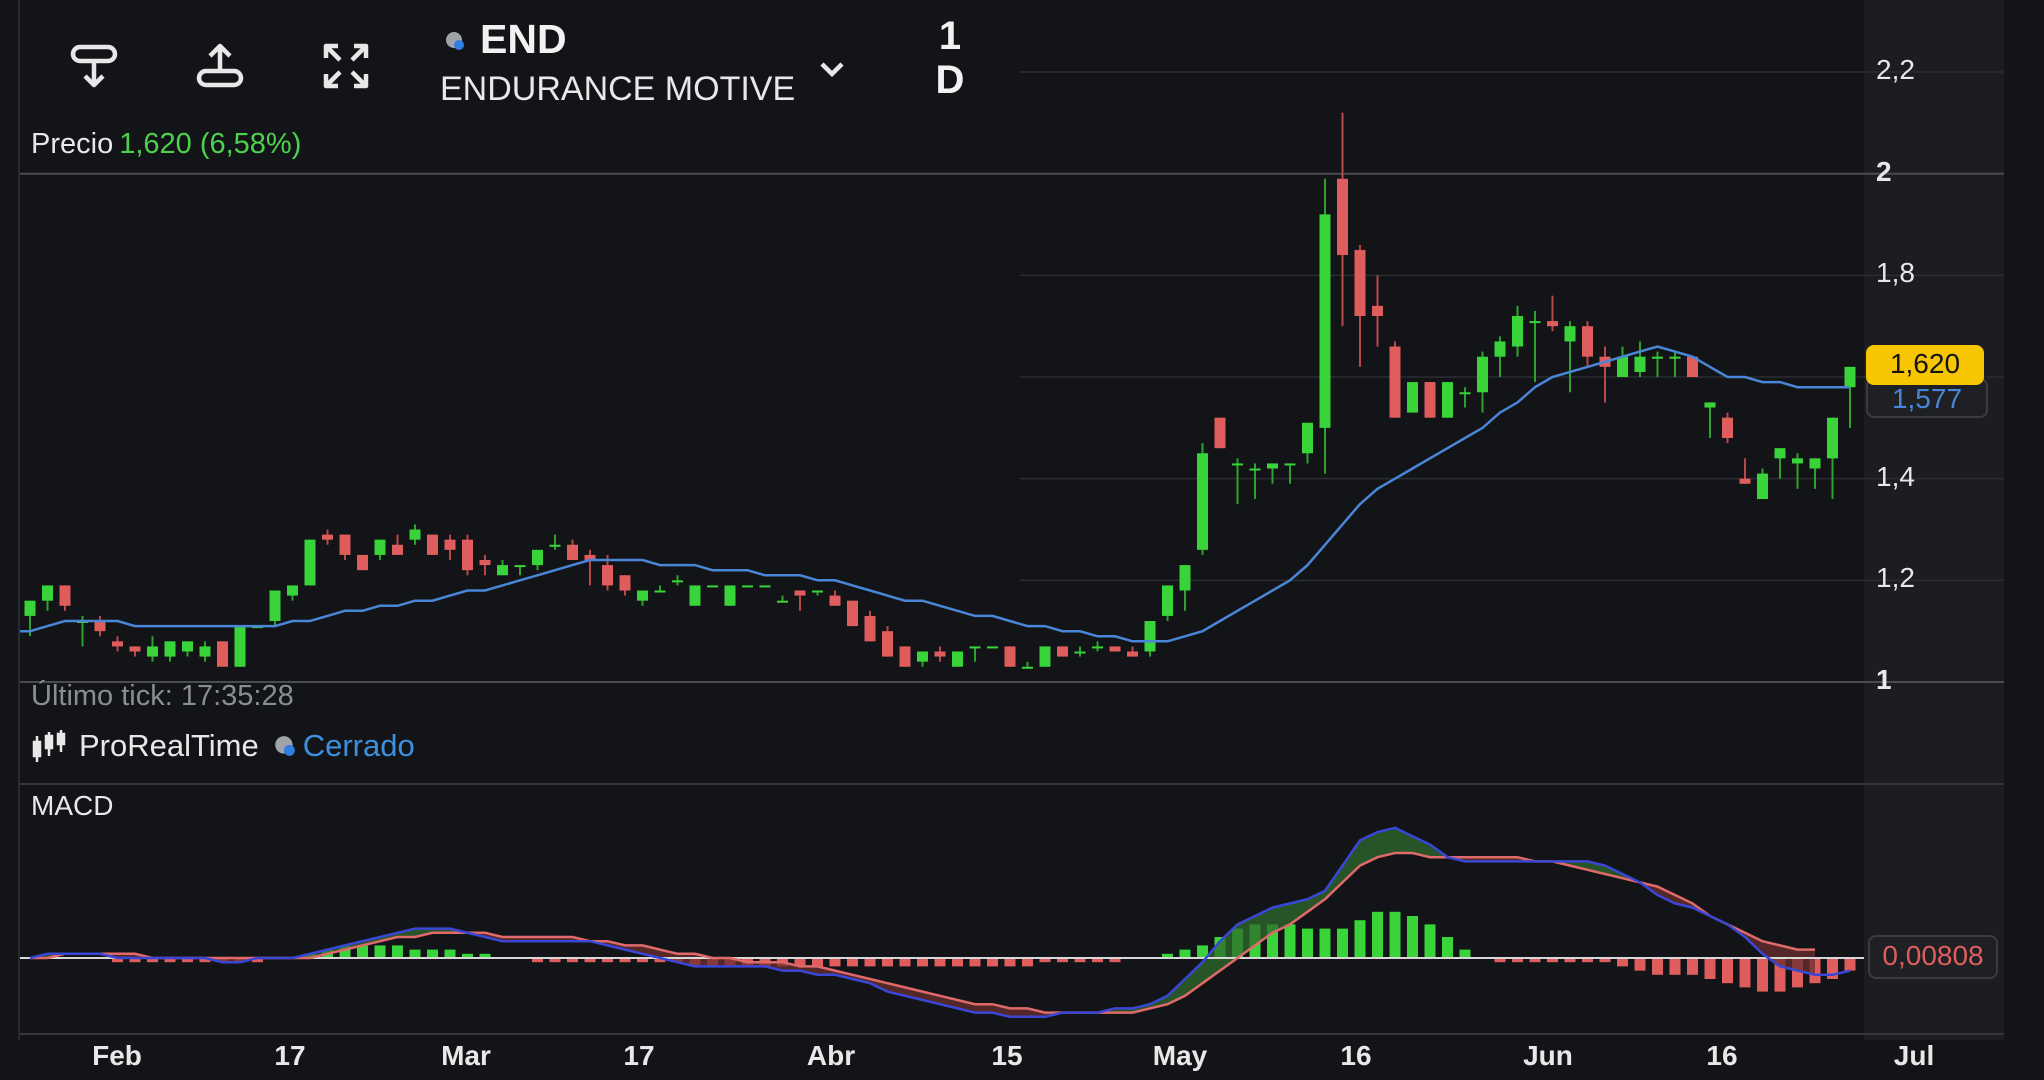 The height and width of the screenshot is (1080, 2044). I want to click on signal-line, so click(922, 932).